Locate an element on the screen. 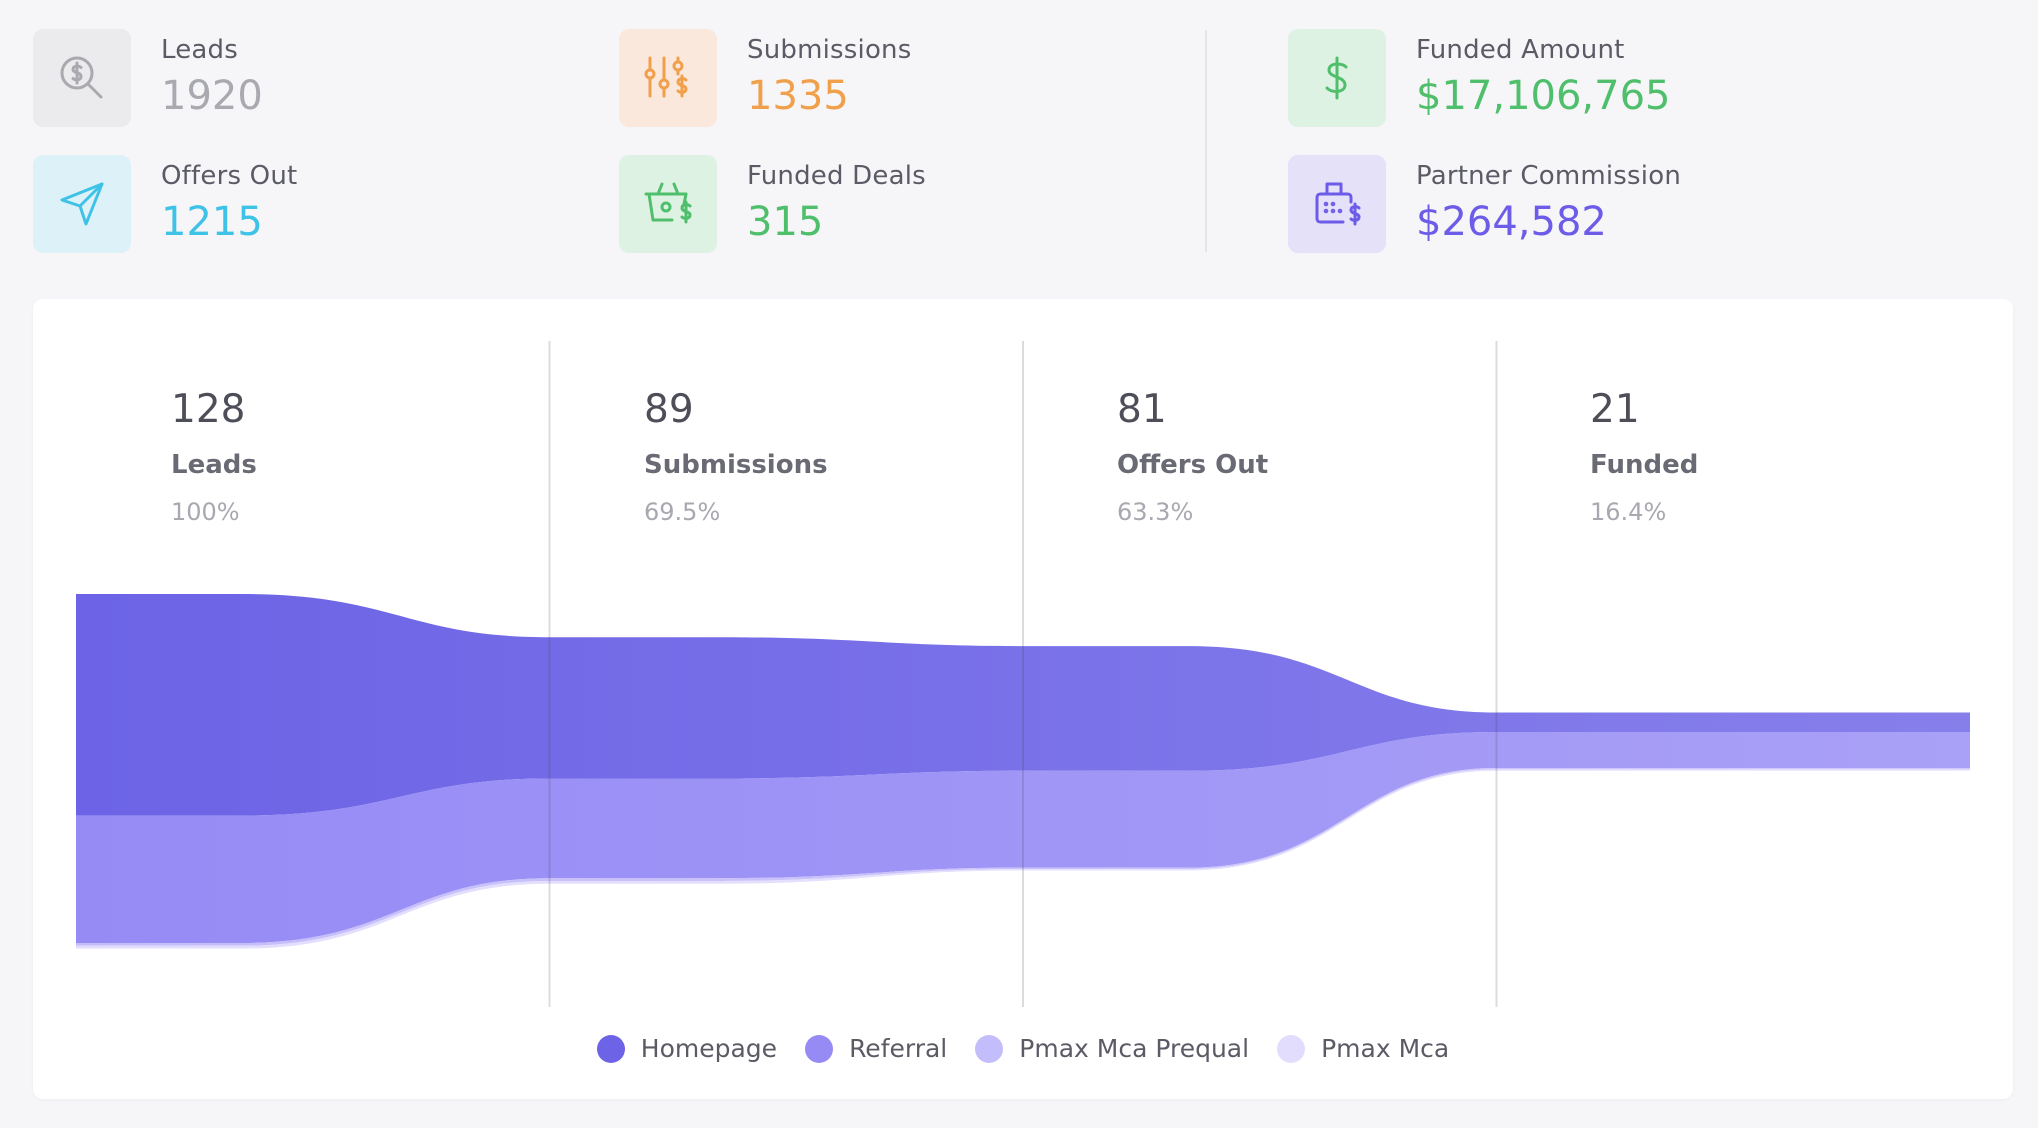 This screenshot has width=2038, height=1128. funnel-stage-name: Submissions is located at coordinates (736, 465).